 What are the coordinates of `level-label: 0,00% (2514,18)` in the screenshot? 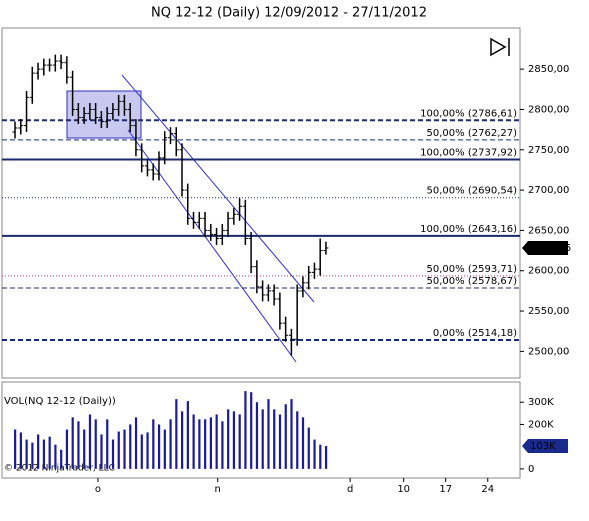 It's located at (475, 333).